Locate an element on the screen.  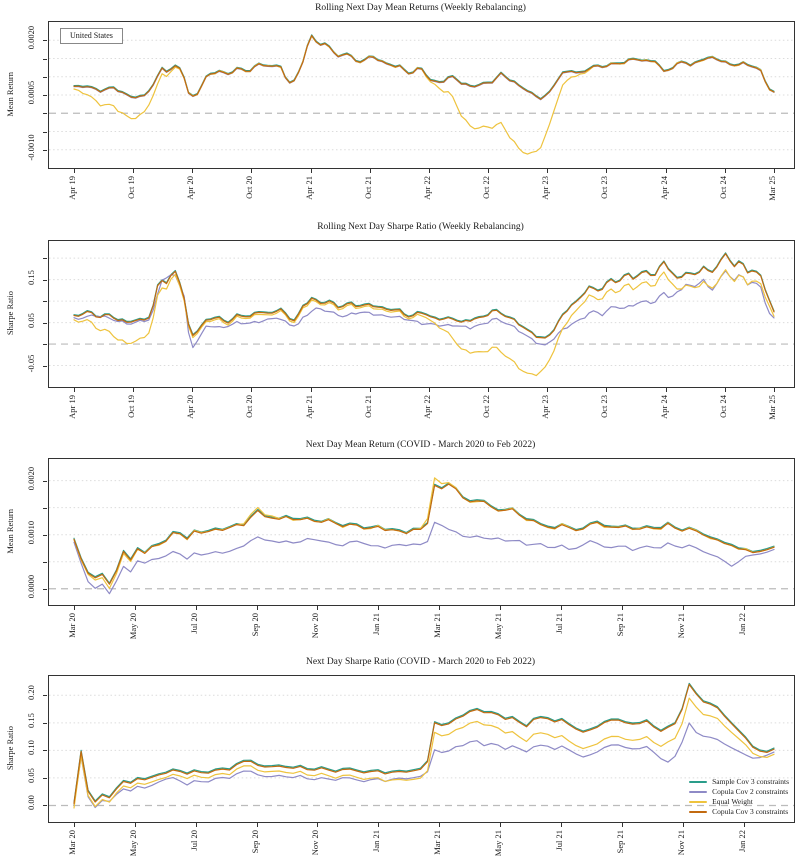
x-tick-label: Jan 21 is located at coordinates (376, 843).